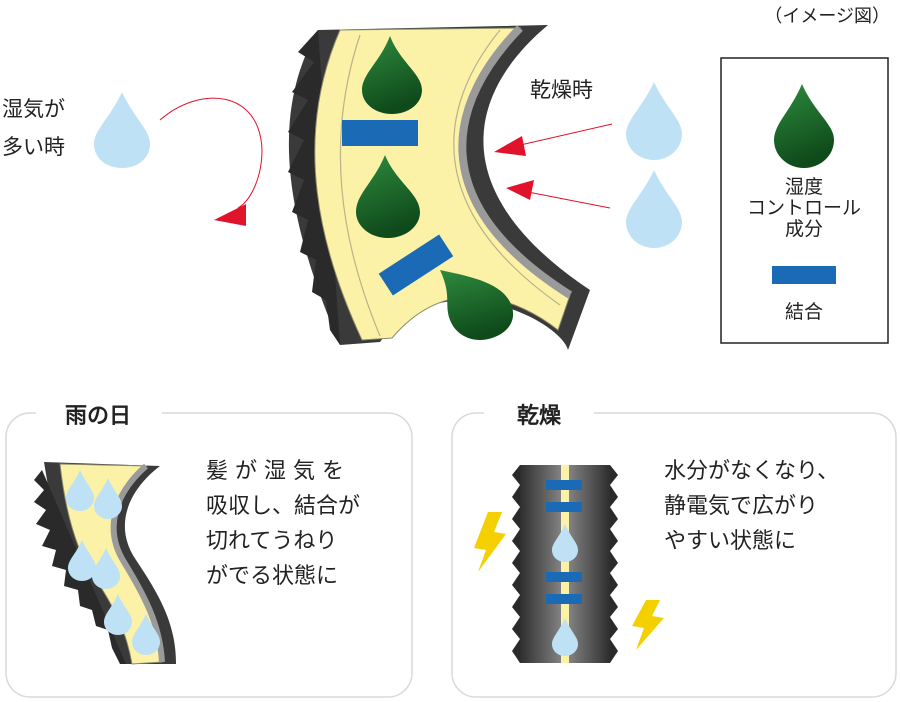  Describe the element at coordinates (33, 109) in the screenshot. I see `humid-label-line1: 湿気が` at that location.